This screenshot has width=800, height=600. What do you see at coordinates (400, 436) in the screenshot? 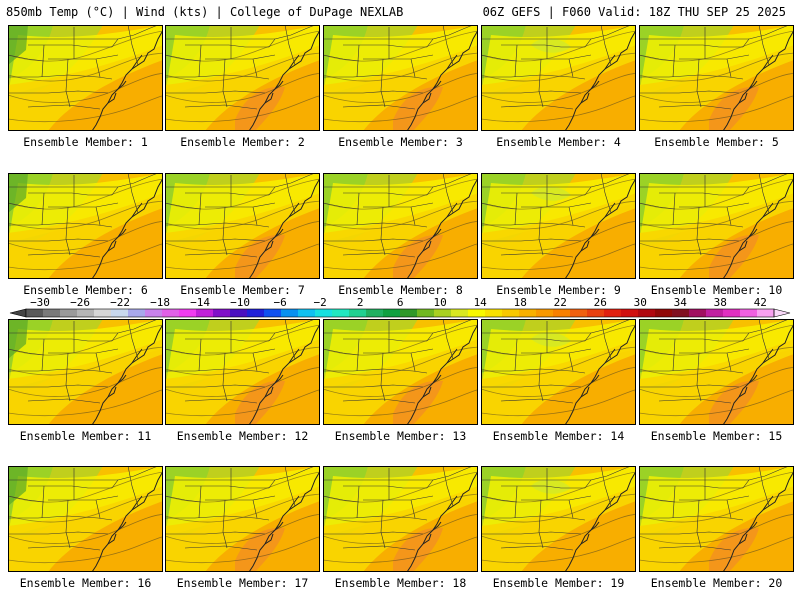
I see `ensemble-member-label: Ensemble Member: 13` at bounding box center [400, 436].